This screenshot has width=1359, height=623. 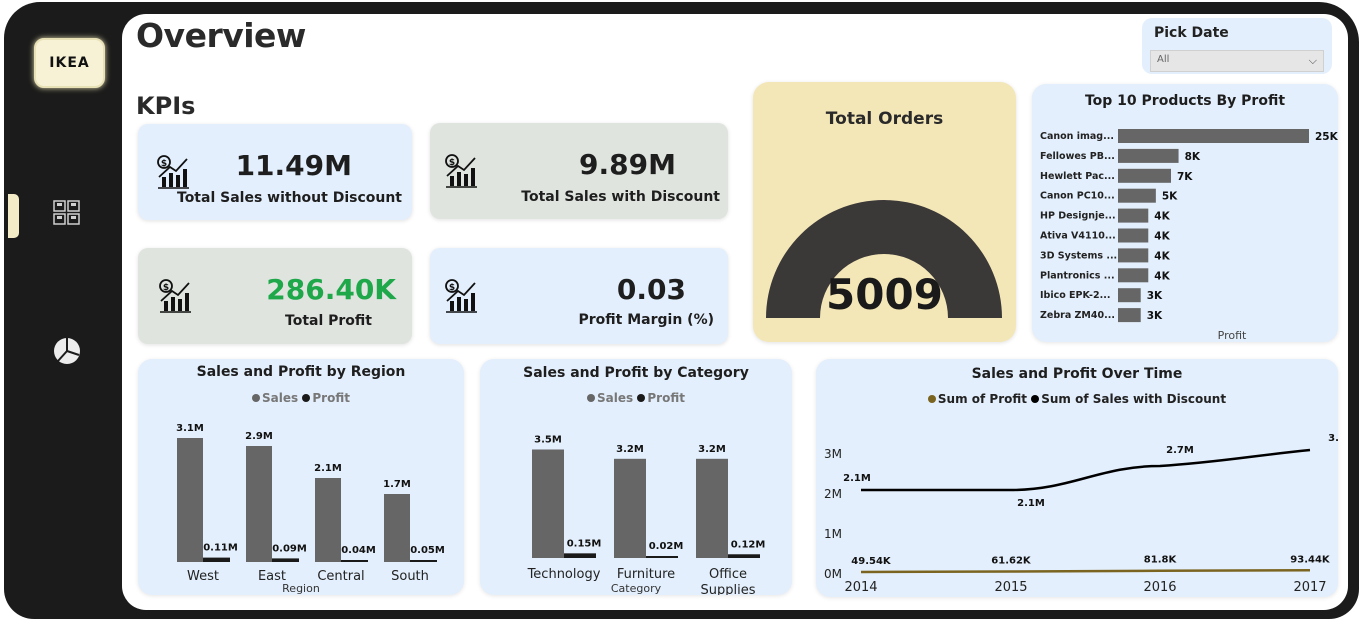 I want to click on data-label: 0.02M, so click(x=666, y=546).